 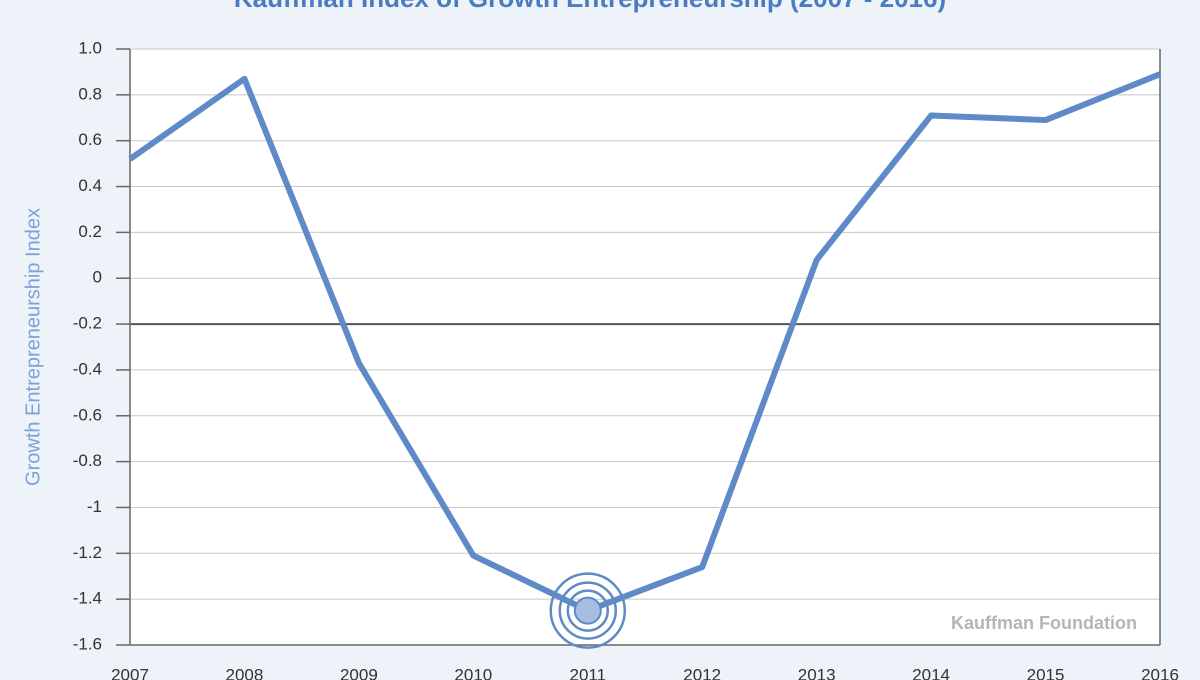 What do you see at coordinates (33, 347) in the screenshot?
I see `y-axis-label: Growth Entrepreneurship Index` at bounding box center [33, 347].